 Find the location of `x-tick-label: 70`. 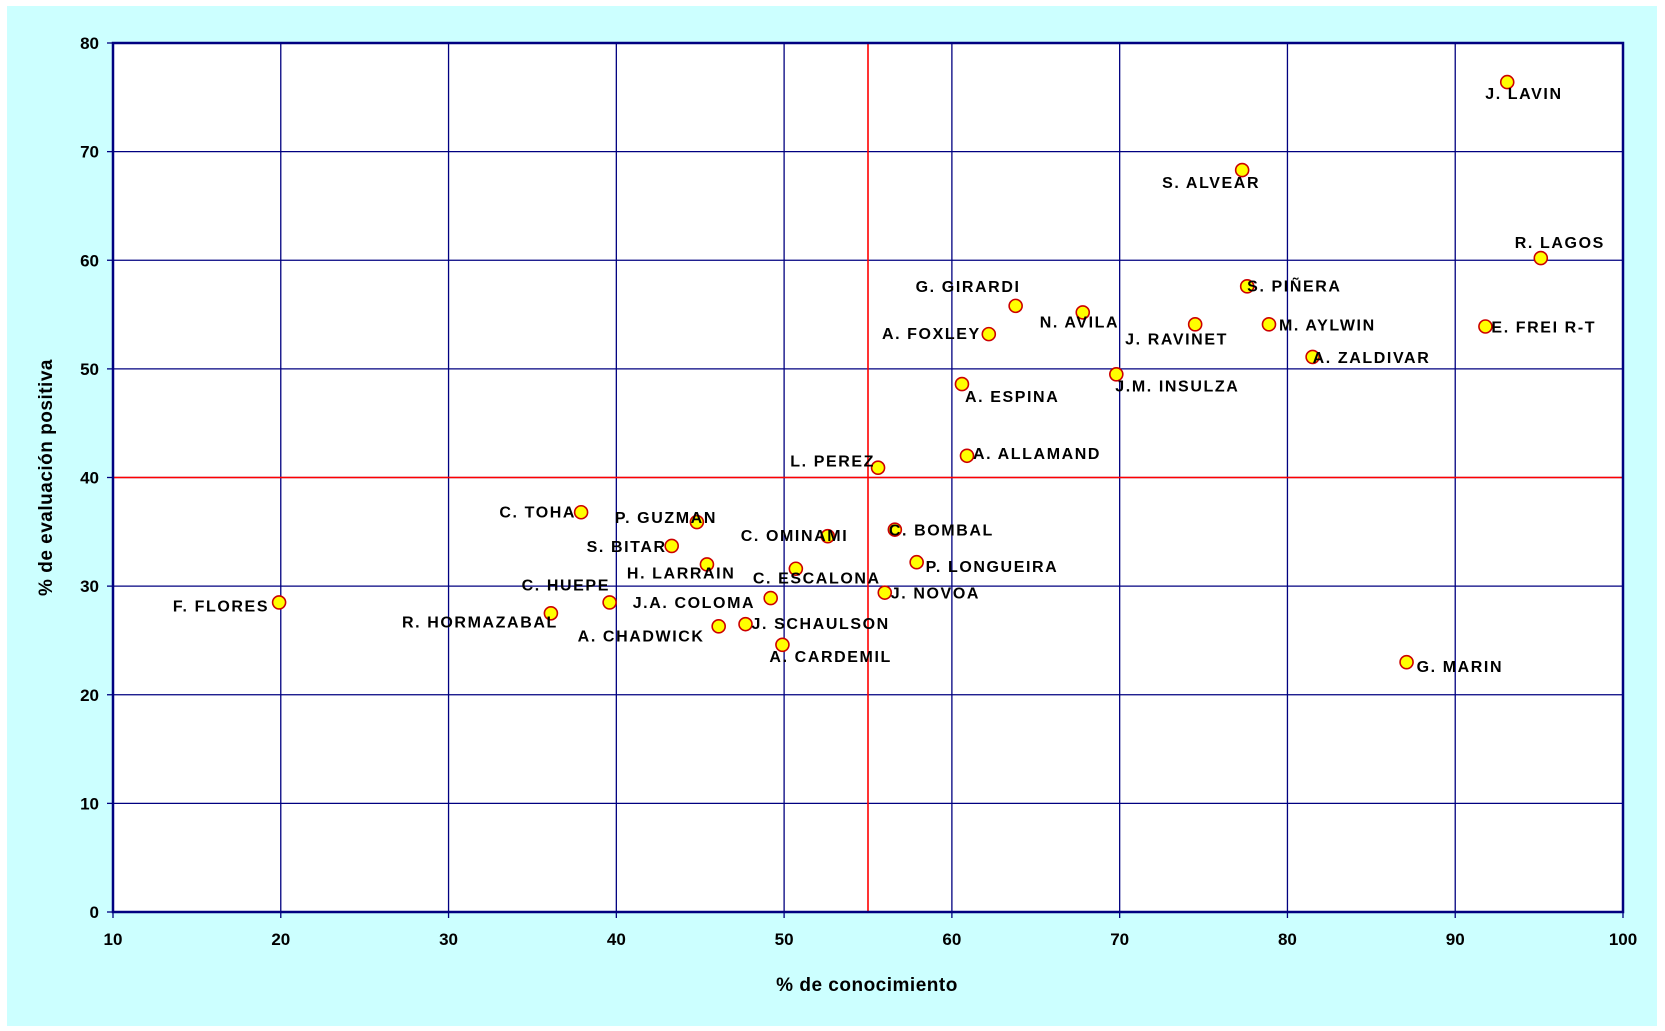

x-tick-label: 70 is located at coordinates (1119, 939).